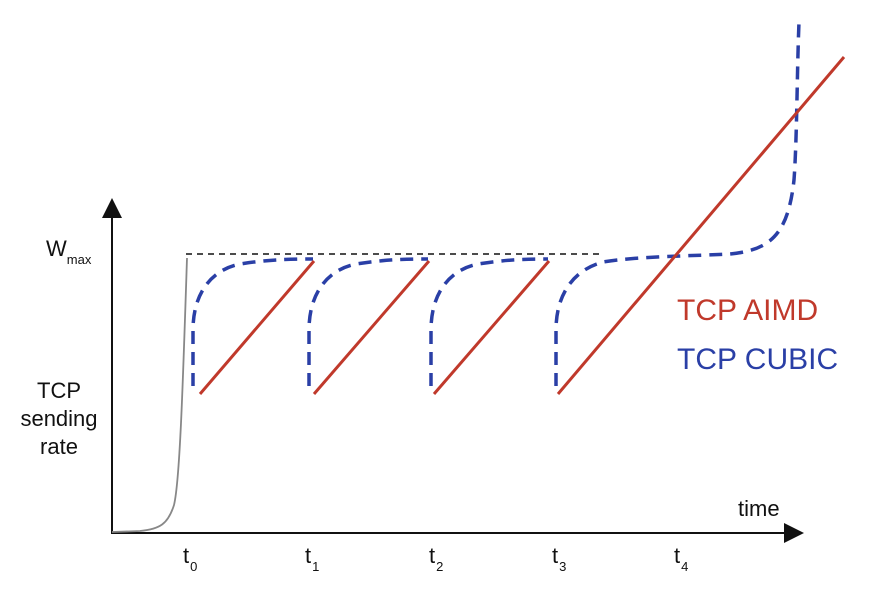 The image size is (886, 595). Describe the element at coordinates (308, 555) in the screenshot. I see `tick-t1-main: t` at that location.